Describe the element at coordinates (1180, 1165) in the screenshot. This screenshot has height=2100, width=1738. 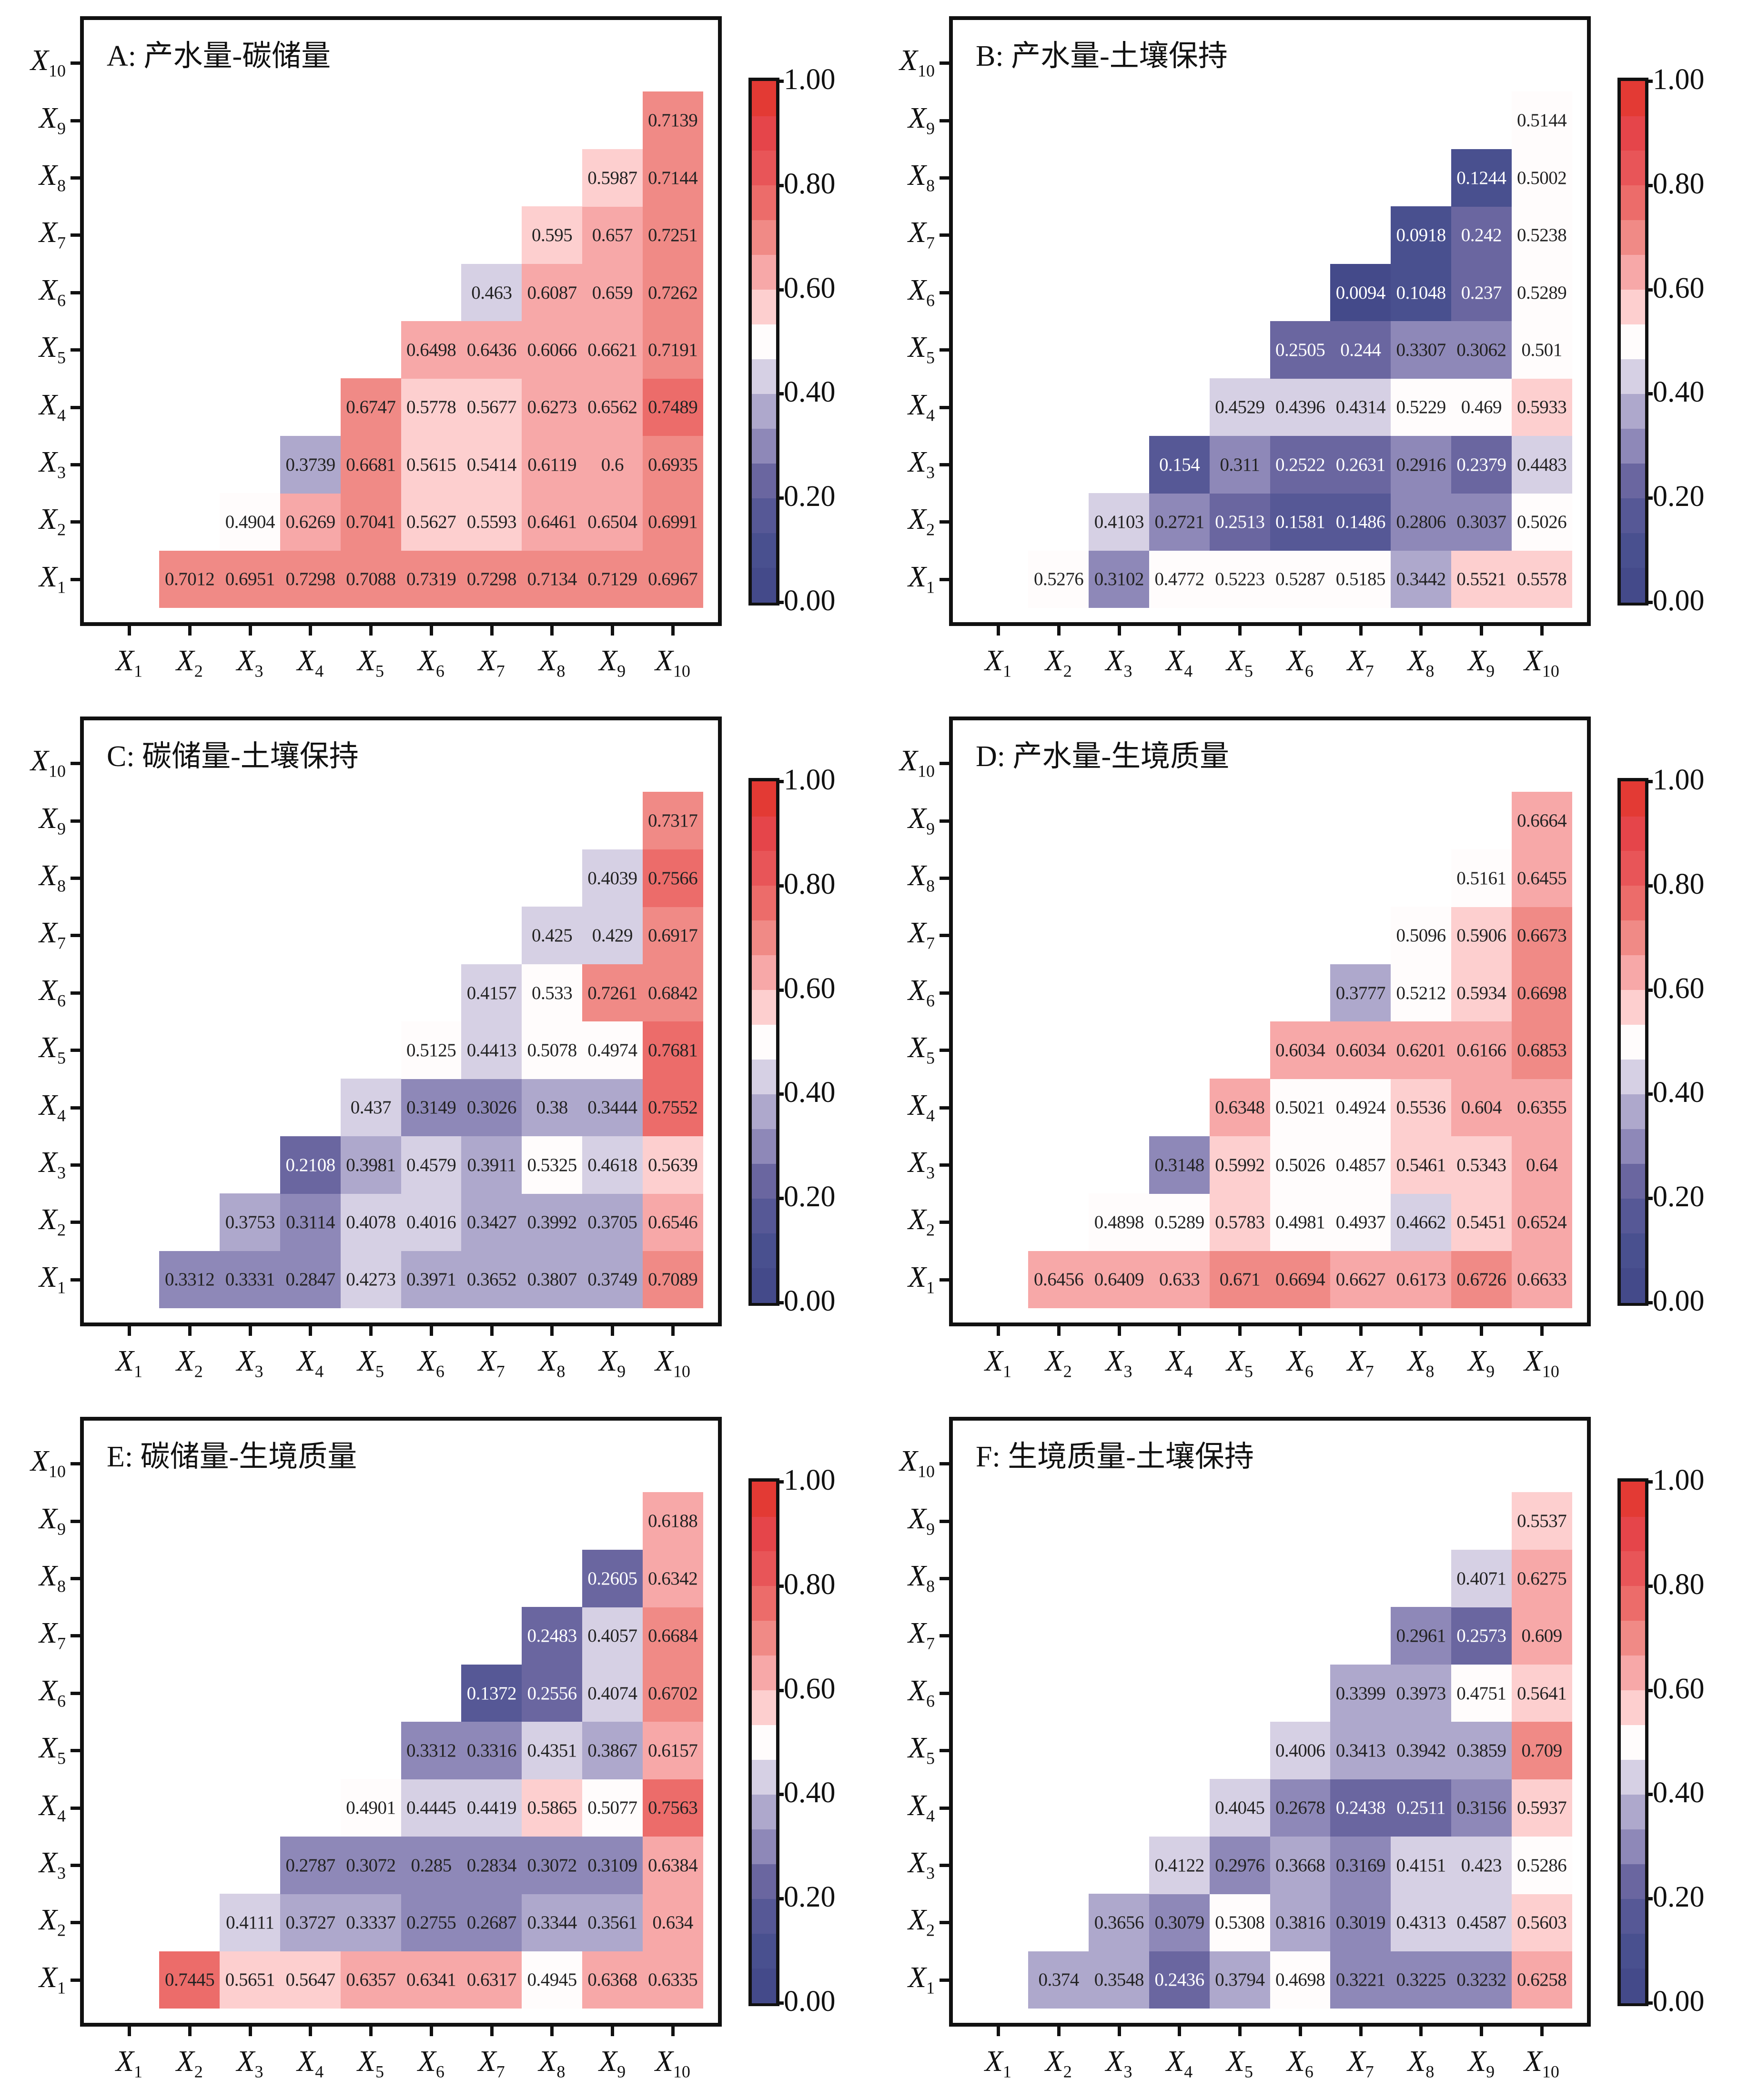
I see `heatmap-cell: 0.3148` at that location.